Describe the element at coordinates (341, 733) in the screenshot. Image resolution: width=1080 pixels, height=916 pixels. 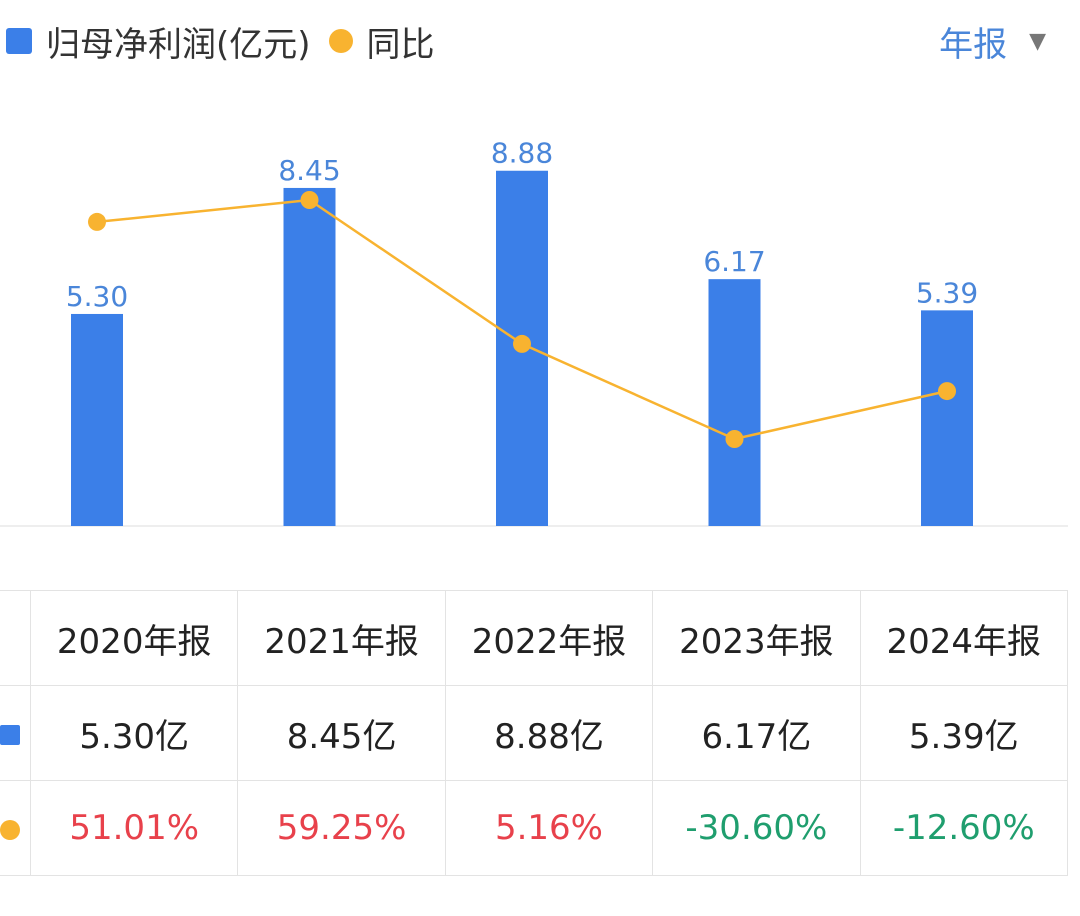
I see `profit-cell: 8.45亿` at that location.